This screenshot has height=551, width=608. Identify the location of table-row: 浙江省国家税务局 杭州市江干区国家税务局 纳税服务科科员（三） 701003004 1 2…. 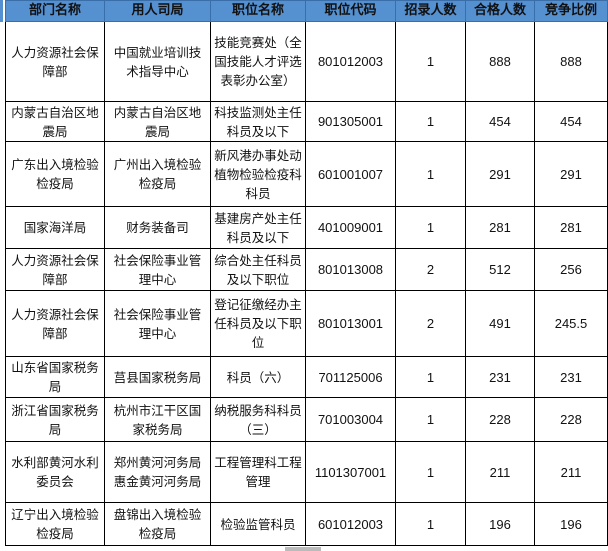
(306, 419).